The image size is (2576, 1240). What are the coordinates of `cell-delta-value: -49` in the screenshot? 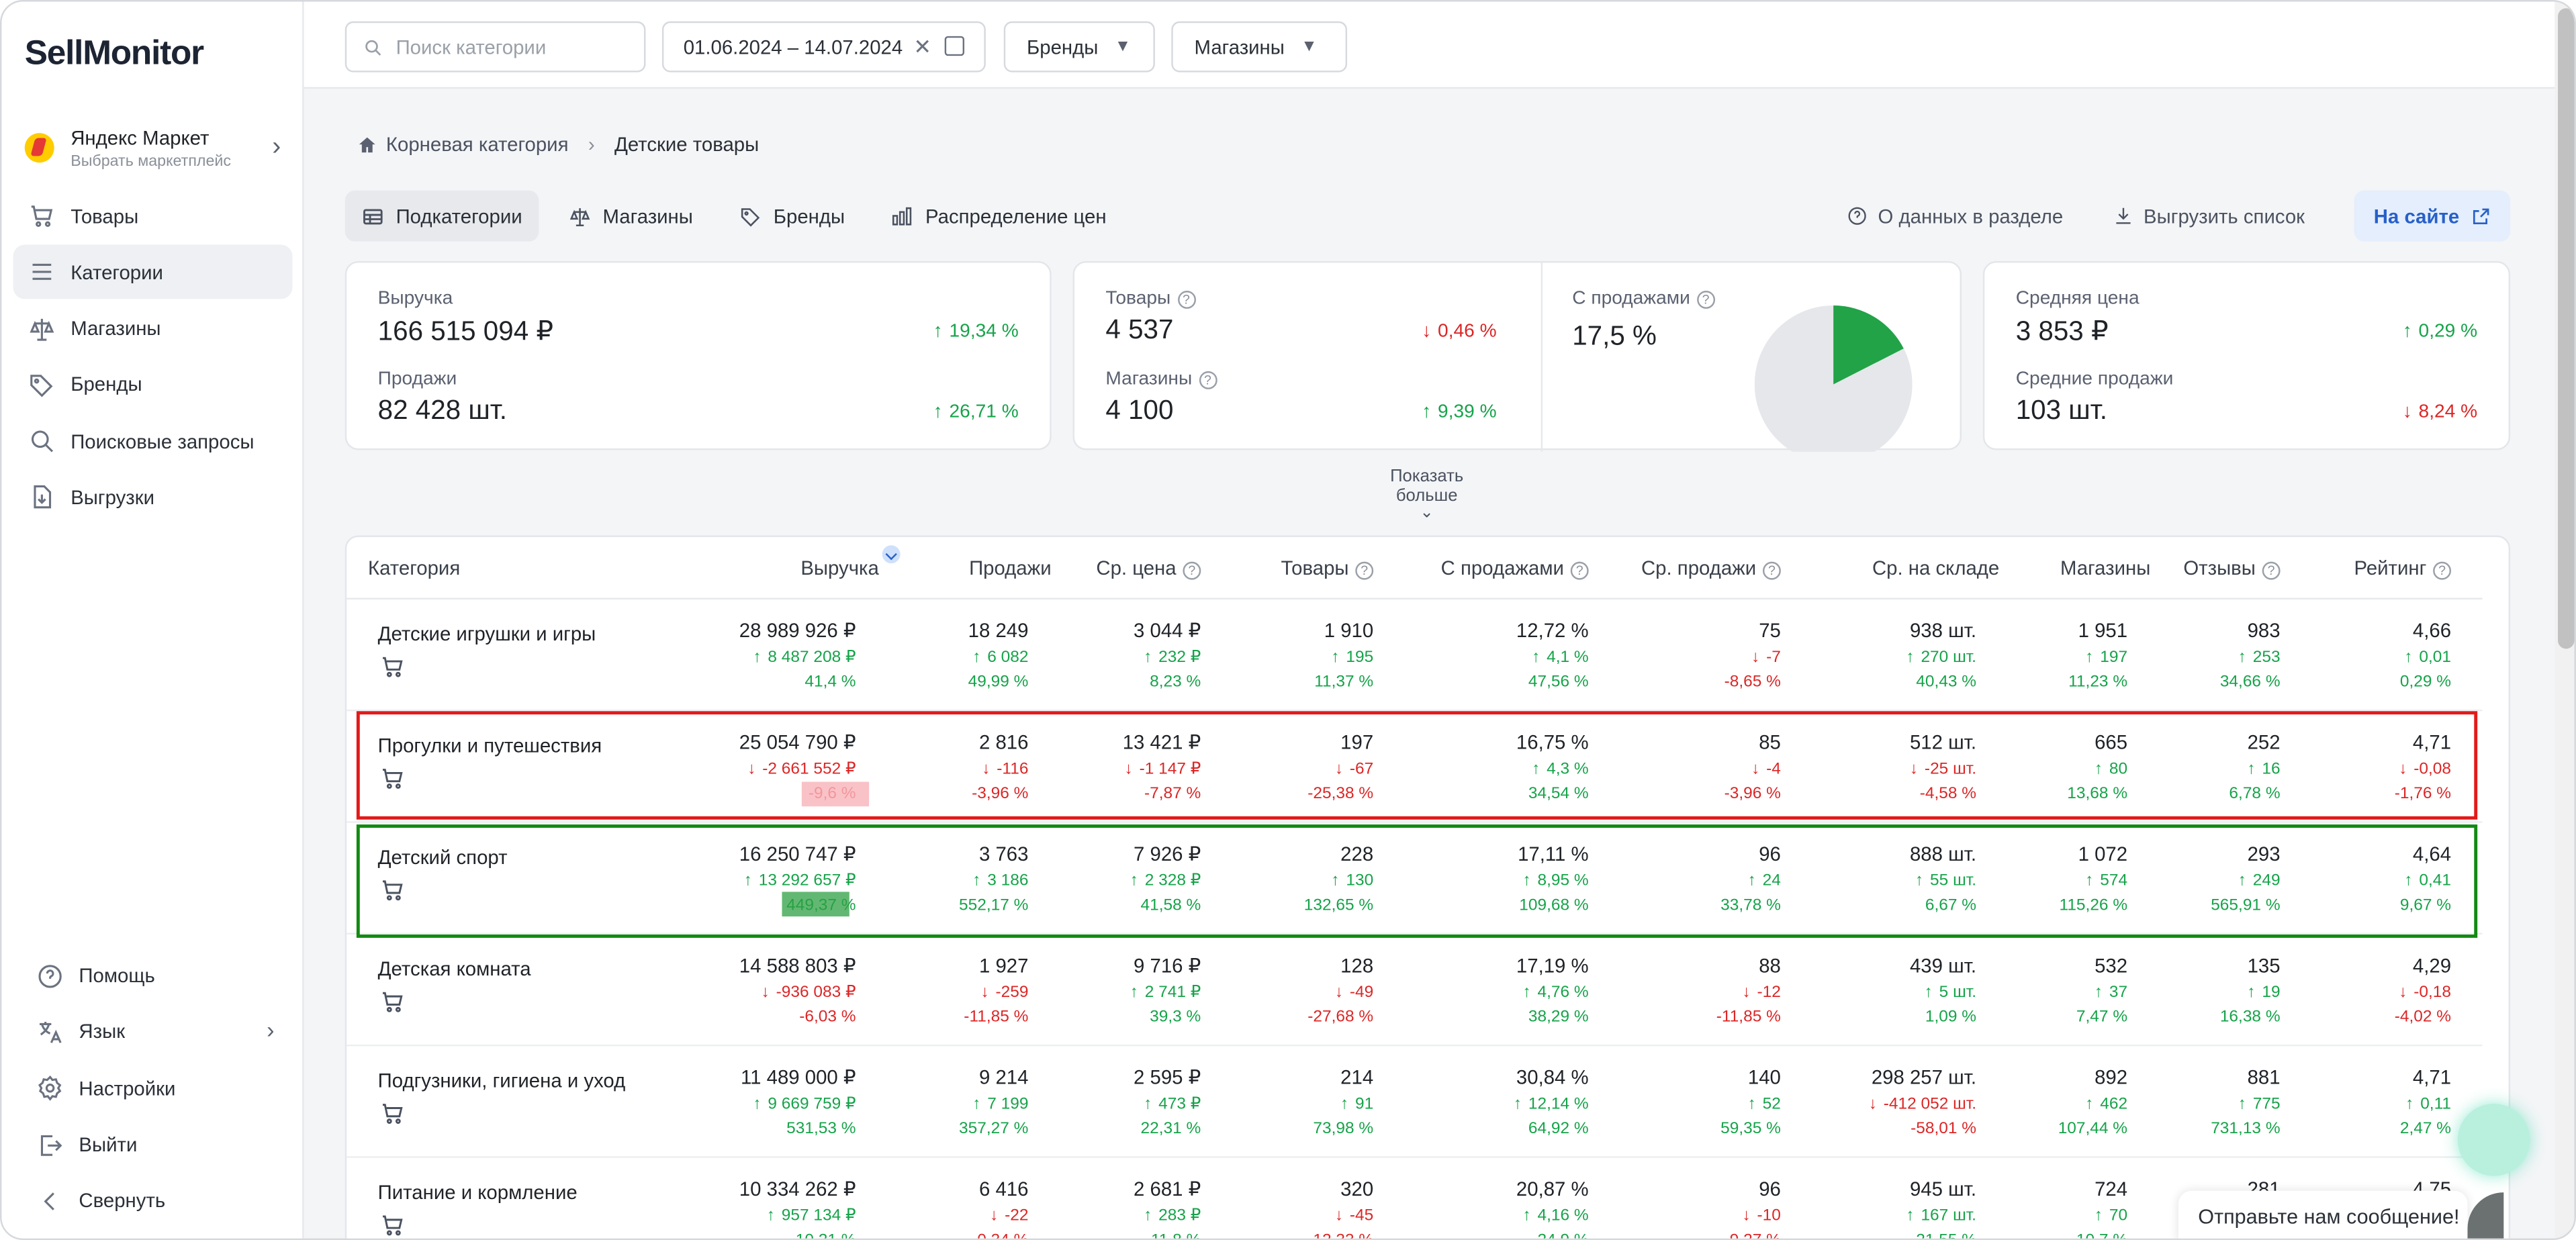 It's located at (1361, 993).